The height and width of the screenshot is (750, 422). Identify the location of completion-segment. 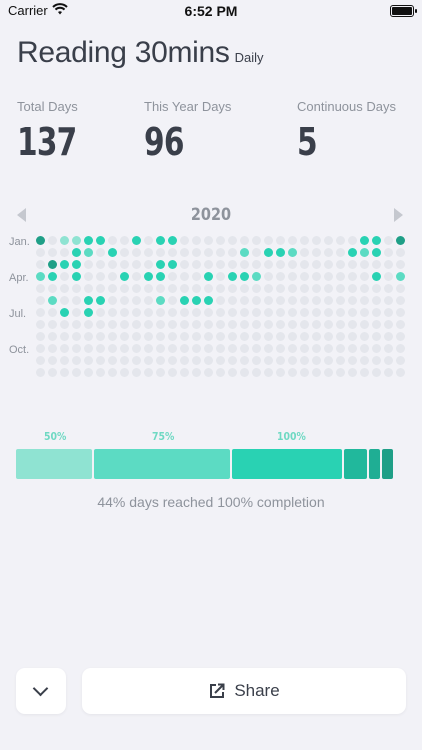
(287, 464).